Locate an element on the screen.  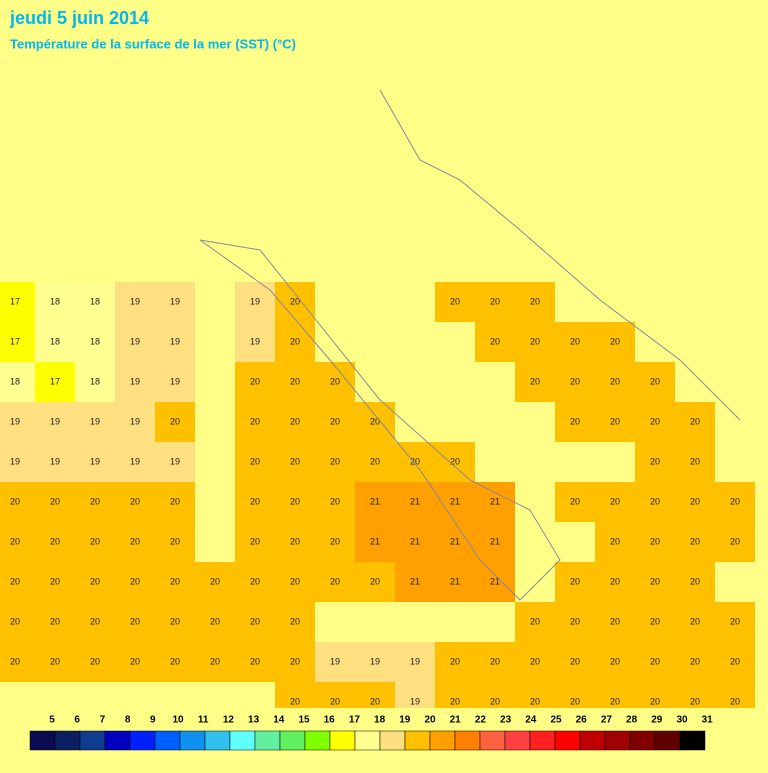
legend-label: 8 is located at coordinates (128, 720).